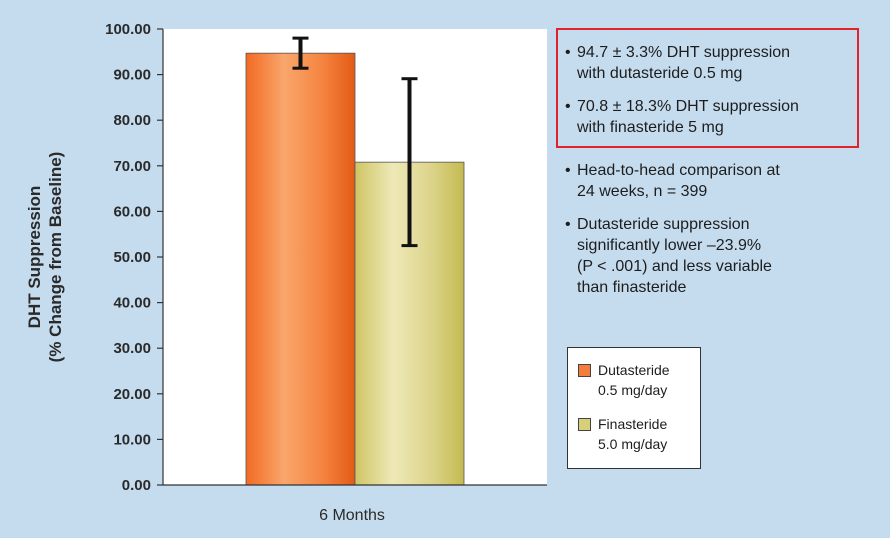 This screenshot has width=890, height=538. I want to click on y-tick-label: 60.00, so click(132, 211).